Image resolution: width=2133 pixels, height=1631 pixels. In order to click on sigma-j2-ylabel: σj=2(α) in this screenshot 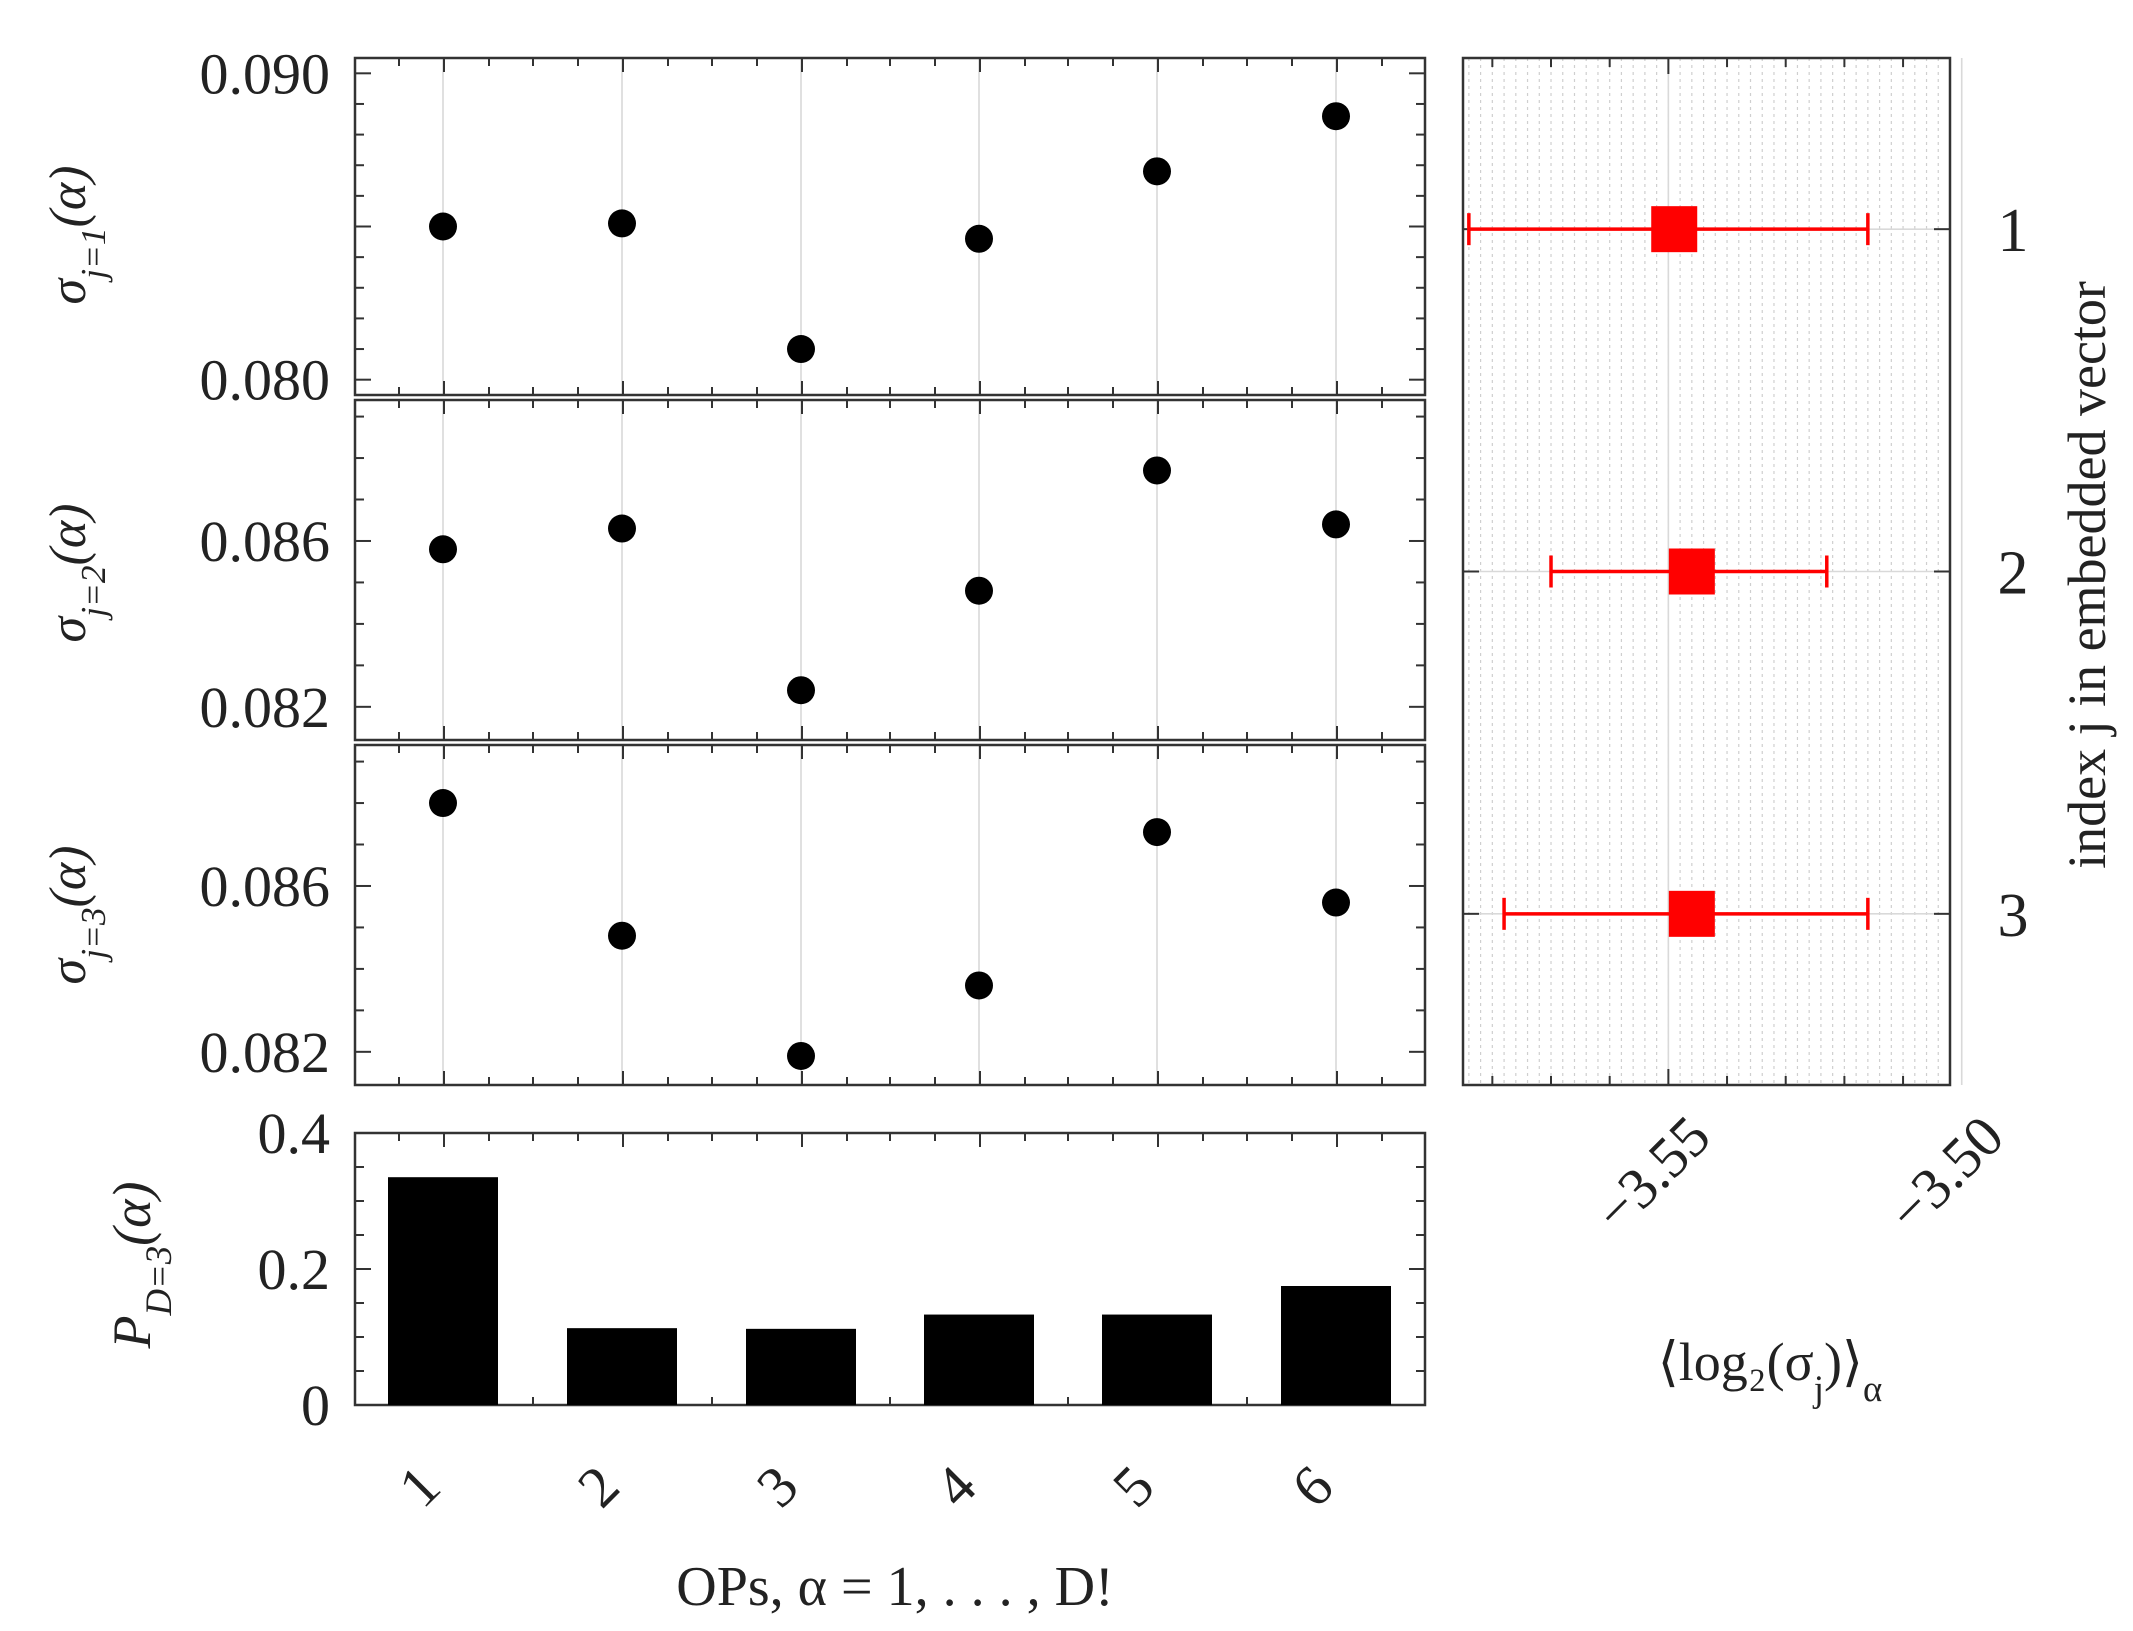, I will do `click(76, 573)`.